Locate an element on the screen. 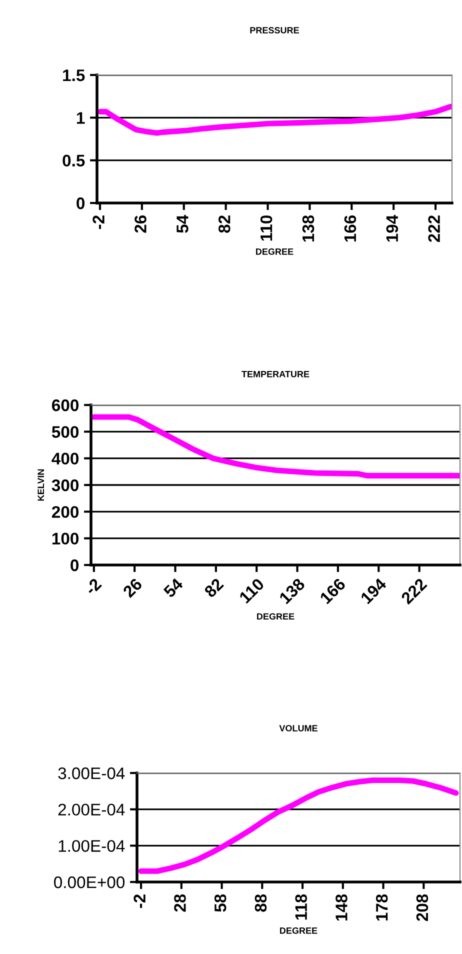 Image resolution: width=462 pixels, height=954 pixels. y-axis-title: KELVIN is located at coordinates (41, 485).